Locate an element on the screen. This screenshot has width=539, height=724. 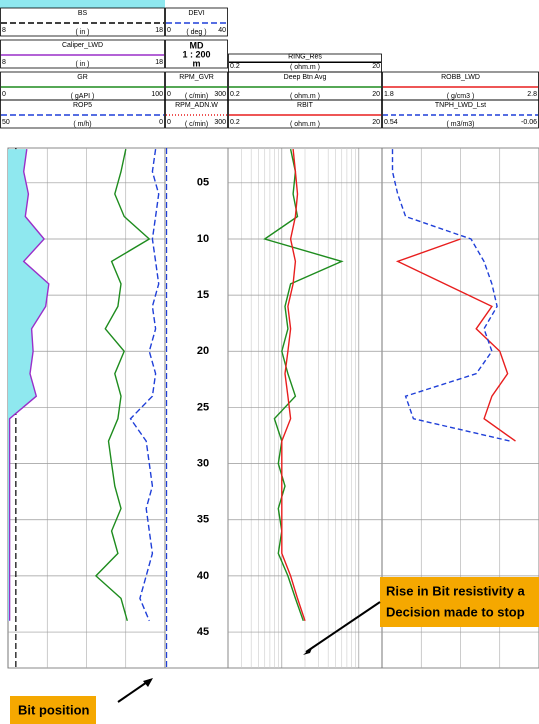
header-name: RING_Res is located at coordinates (305, 57).